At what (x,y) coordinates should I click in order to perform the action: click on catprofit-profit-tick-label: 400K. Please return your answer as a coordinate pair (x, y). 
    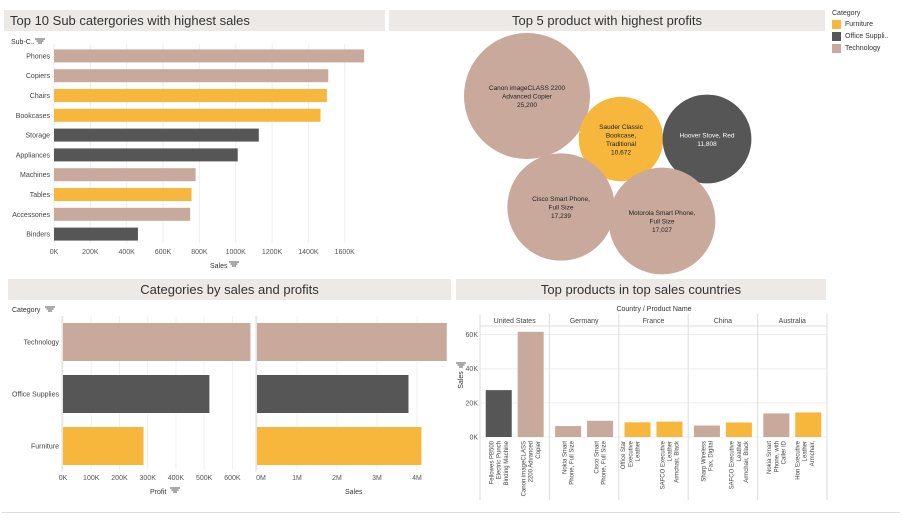
    Looking at the image, I should click on (176, 478).